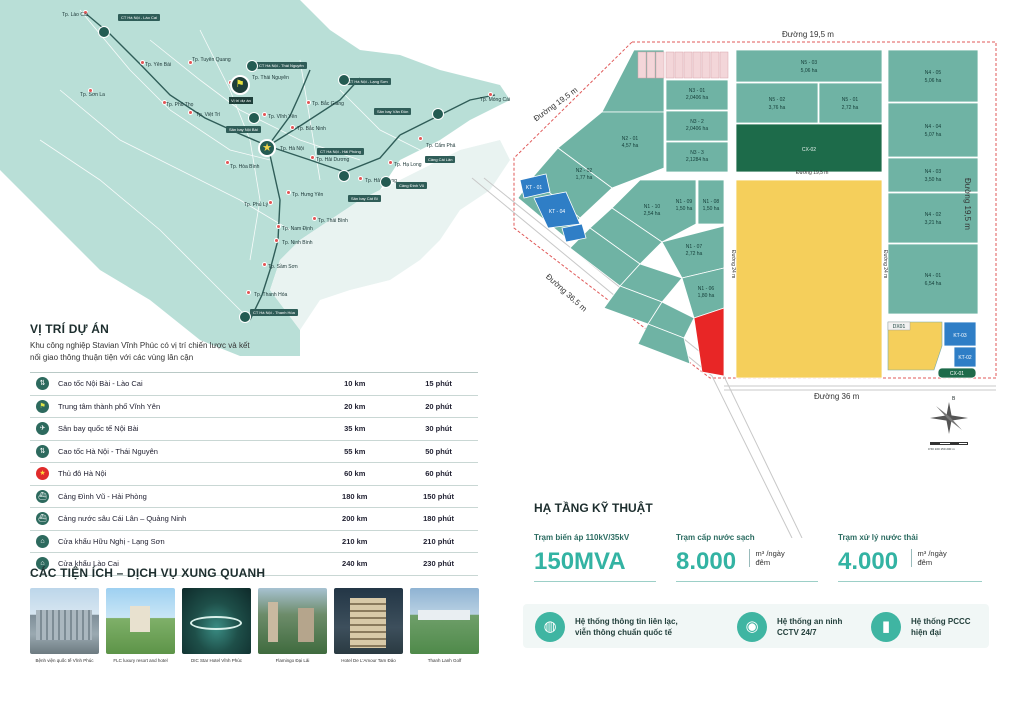 The image size is (1024, 701). What do you see at coordinates (283, 267) in the screenshot?
I see `map-province-label: Tp. Sầm Sơn` at bounding box center [283, 267].